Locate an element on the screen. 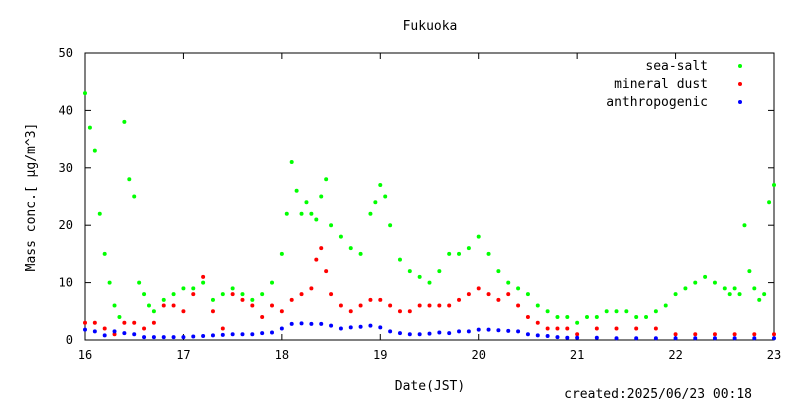 The image size is (800, 405). legend: sea-salt mineral dust anthropogenic is located at coordinates (674, 84).